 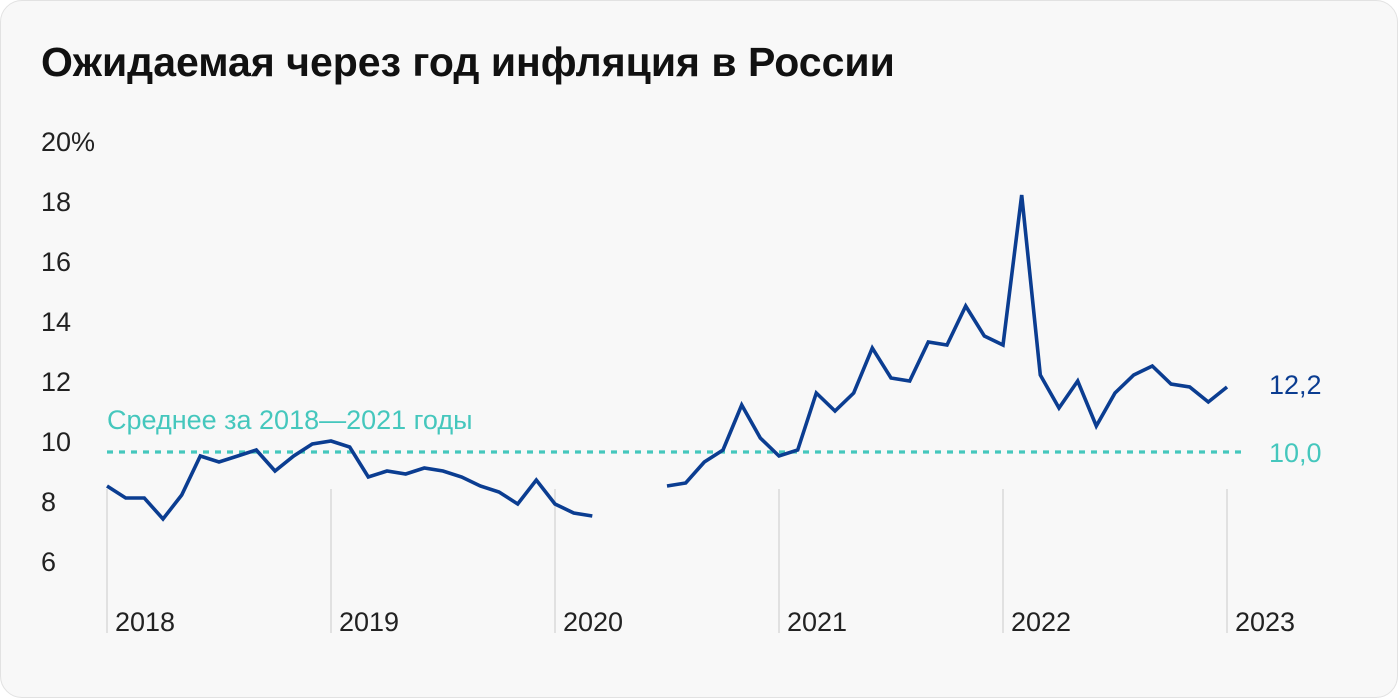 I want to click on y-tick-label-10: 10, so click(x=56, y=442).